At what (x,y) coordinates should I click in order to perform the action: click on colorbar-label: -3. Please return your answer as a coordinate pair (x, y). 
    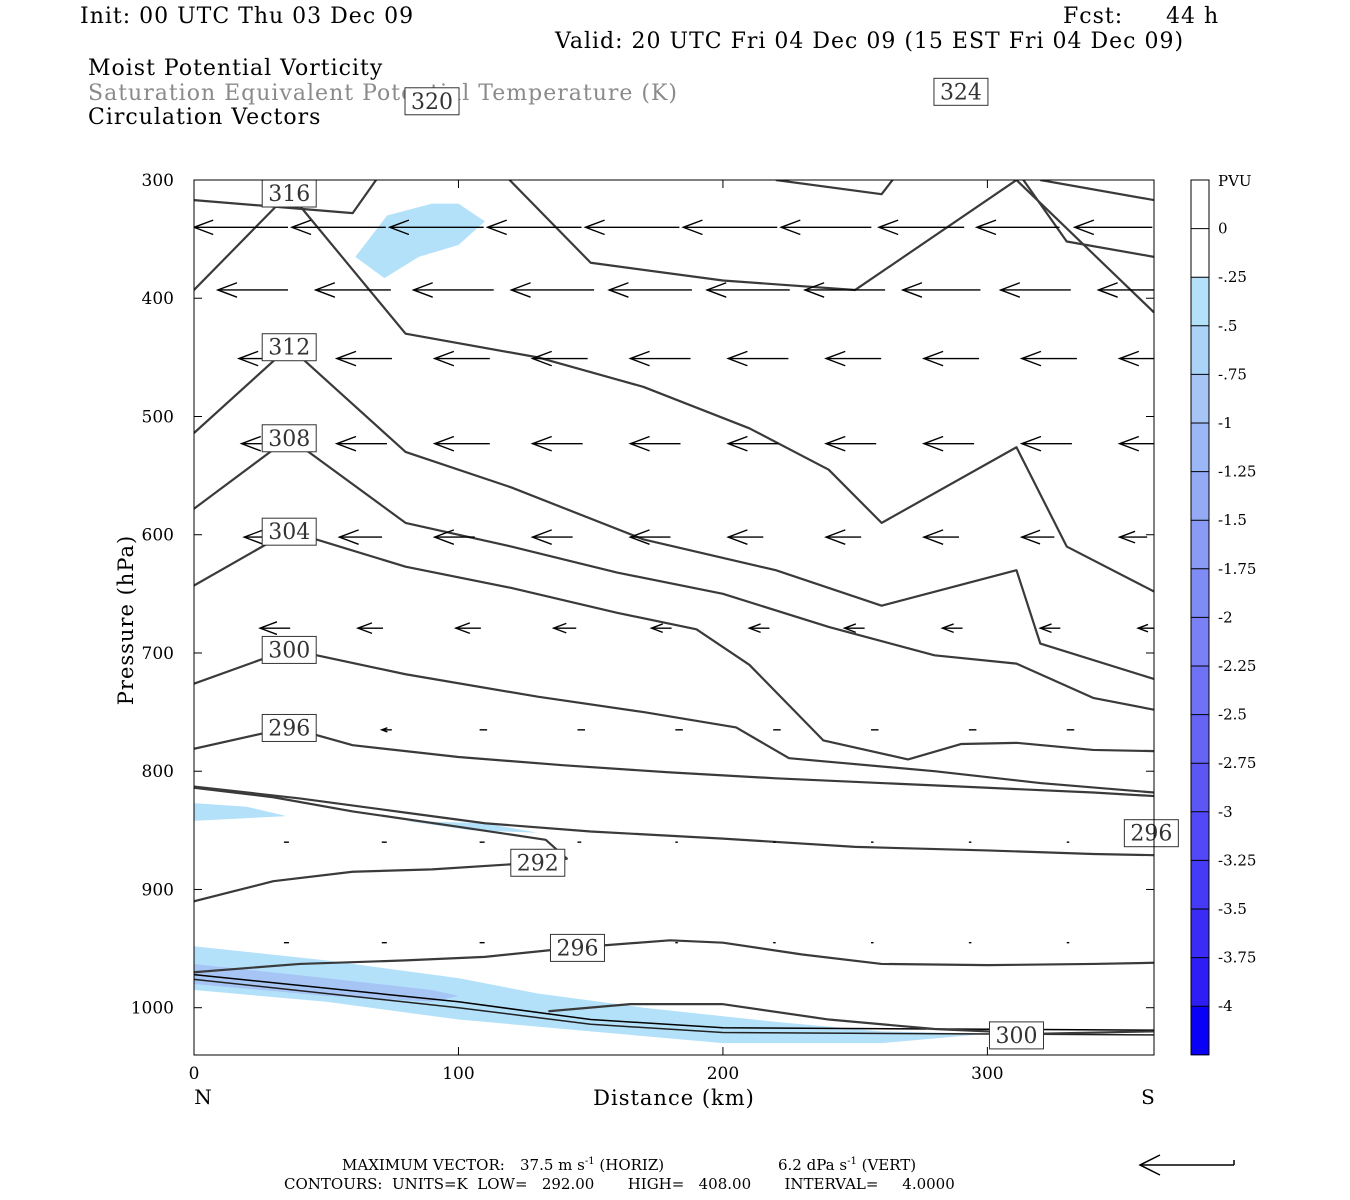
    Looking at the image, I should click on (1225, 812).